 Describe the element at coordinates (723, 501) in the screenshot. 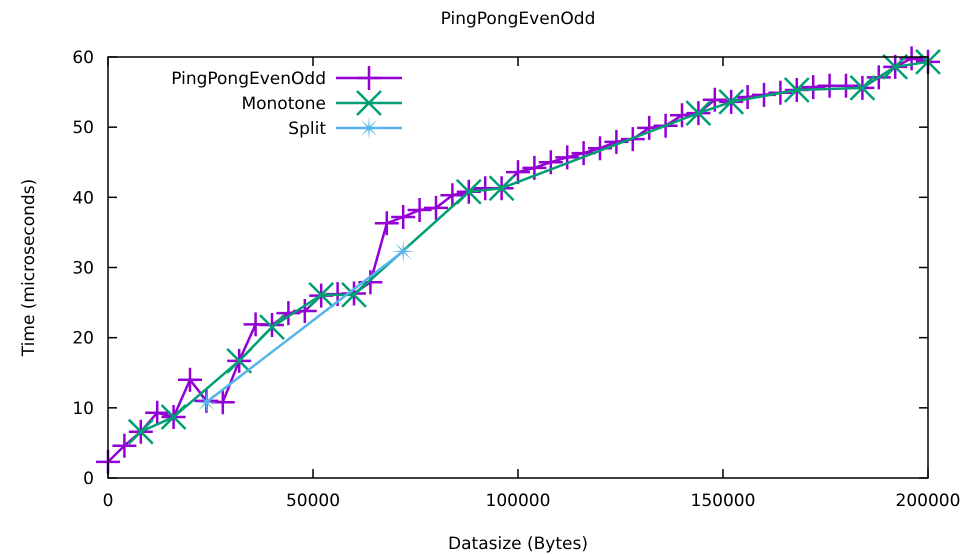

I see `x-tick-label: 150000` at that location.